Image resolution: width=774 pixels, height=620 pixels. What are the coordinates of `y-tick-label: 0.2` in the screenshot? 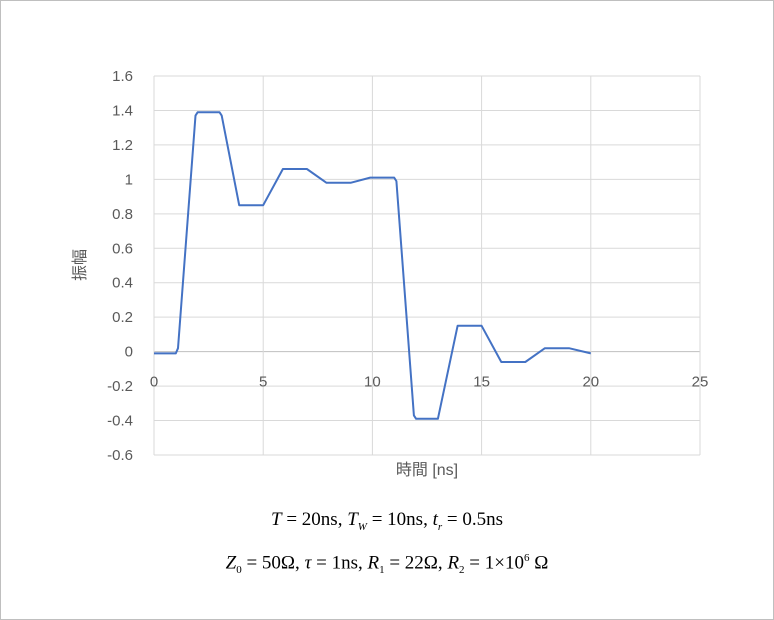 It's located at (122, 317).